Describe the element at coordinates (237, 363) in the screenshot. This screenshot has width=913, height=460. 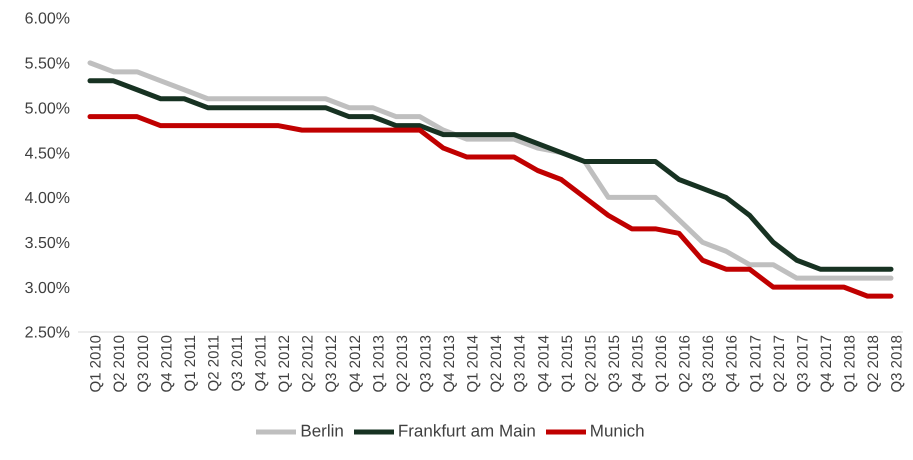
I see `x-tick-label: Q3 2011` at that location.